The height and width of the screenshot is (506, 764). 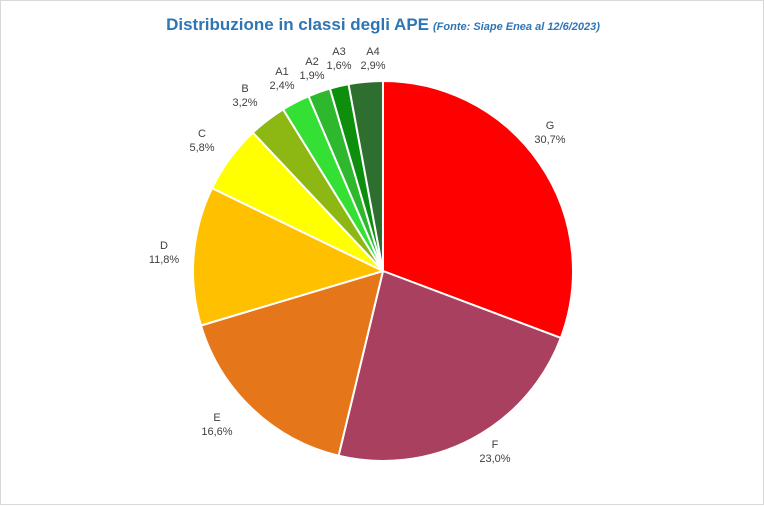 What do you see at coordinates (549, 133) in the screenshot?
I see `slice-label-g: G 30,7%` at bounding box center [549, 133].